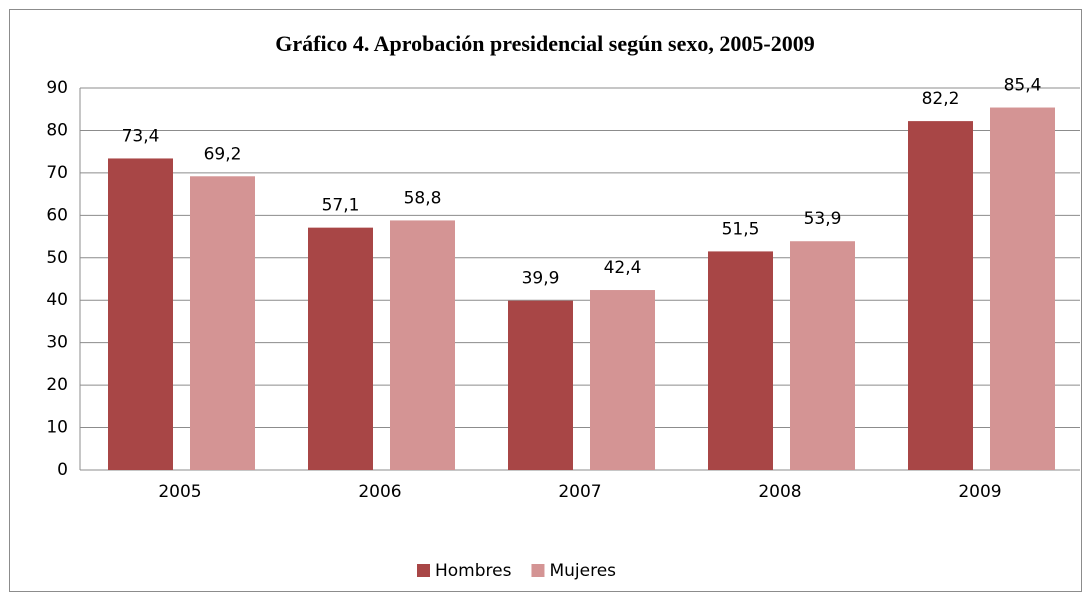 Image resolution: width=1090 pixels, height=603 pixels. I want to click on value-label: 82,2, so click(941, 99).